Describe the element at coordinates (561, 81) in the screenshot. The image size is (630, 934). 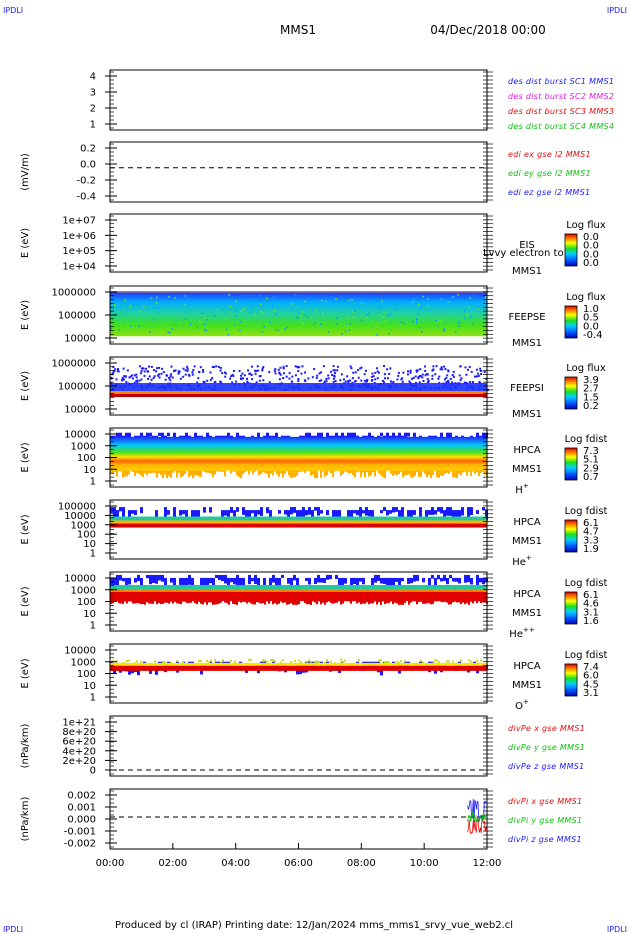
I see `legend-entry: des dist burst SC1 MMS1` at that location.